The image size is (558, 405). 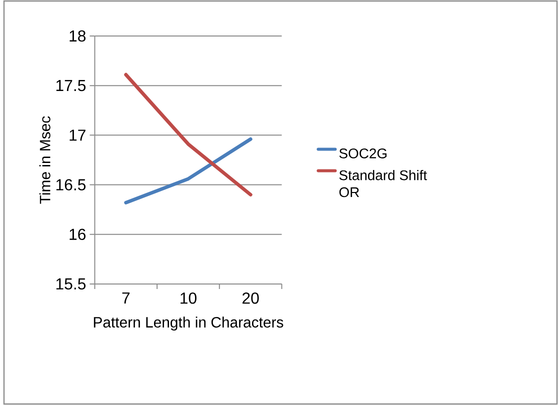 What do you see at coordinates (250, 298) in the screenshot?
I see `x-tick-label: 20` at bounding box center [250, 298].